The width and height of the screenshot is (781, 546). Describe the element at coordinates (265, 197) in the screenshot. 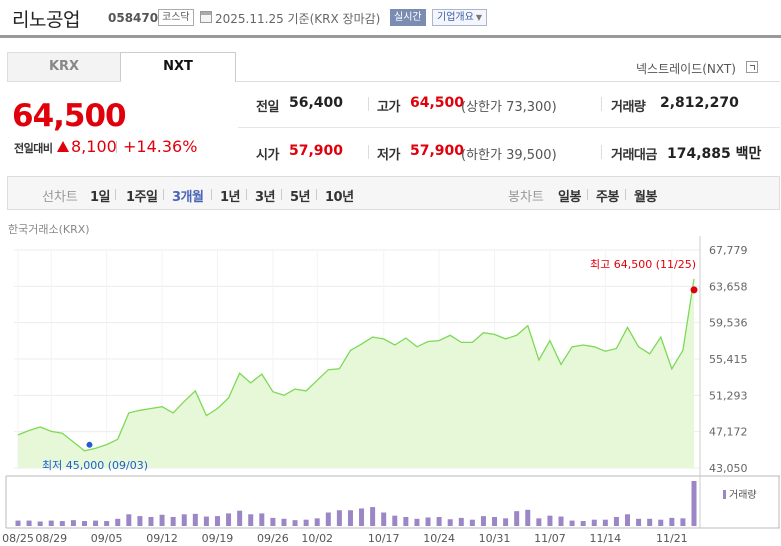

I see `period-3y: 3년` at that location.